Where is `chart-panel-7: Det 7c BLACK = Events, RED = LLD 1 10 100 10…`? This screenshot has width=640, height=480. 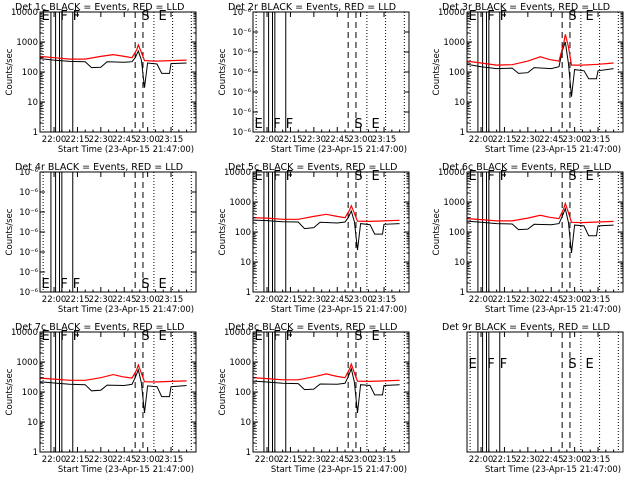 chart-panel-7: Det 7c BLACK = Events, RED = LLD 1 10 100 10… is located at coordinates (101, 398).